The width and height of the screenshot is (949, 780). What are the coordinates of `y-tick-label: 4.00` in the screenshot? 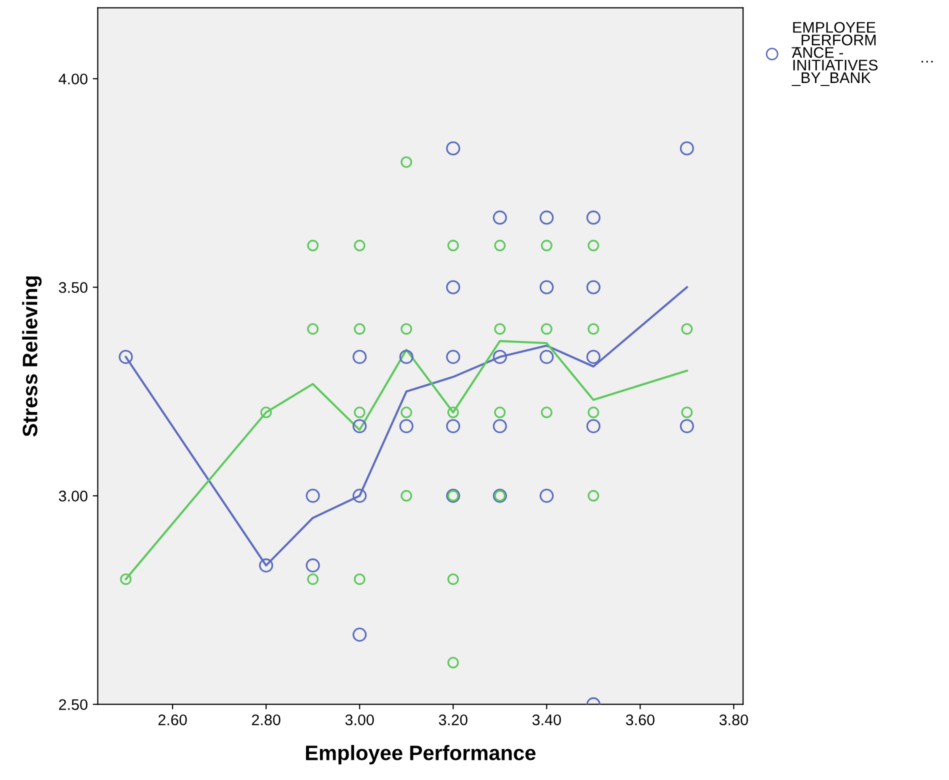 It's located at (73, 79).